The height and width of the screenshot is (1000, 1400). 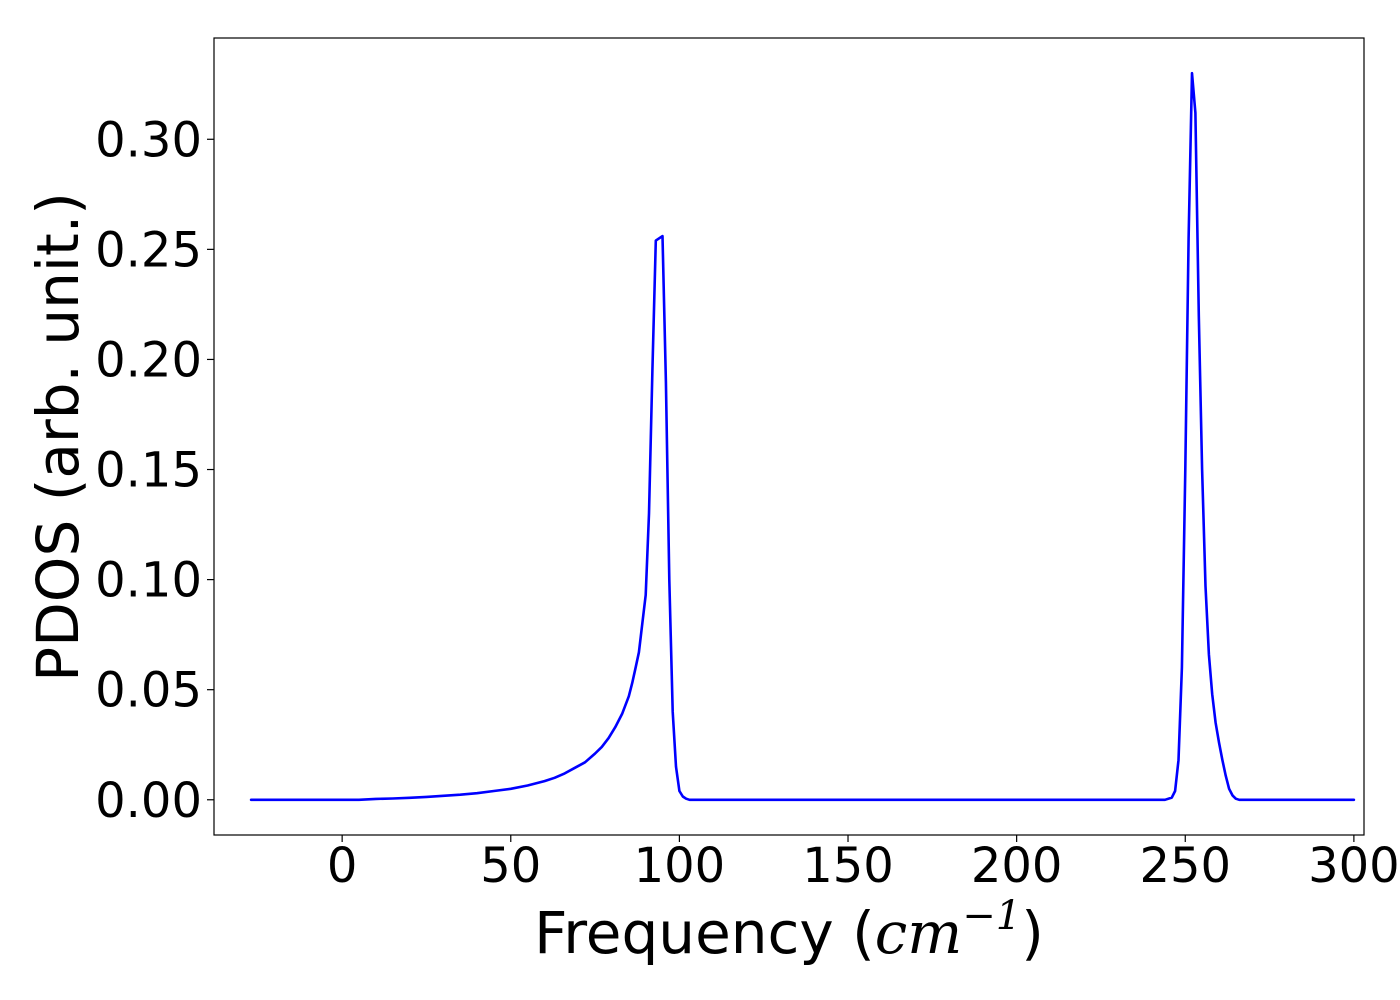 I want to click on x-axis-label-math: cm, so click(x=918, y=933).